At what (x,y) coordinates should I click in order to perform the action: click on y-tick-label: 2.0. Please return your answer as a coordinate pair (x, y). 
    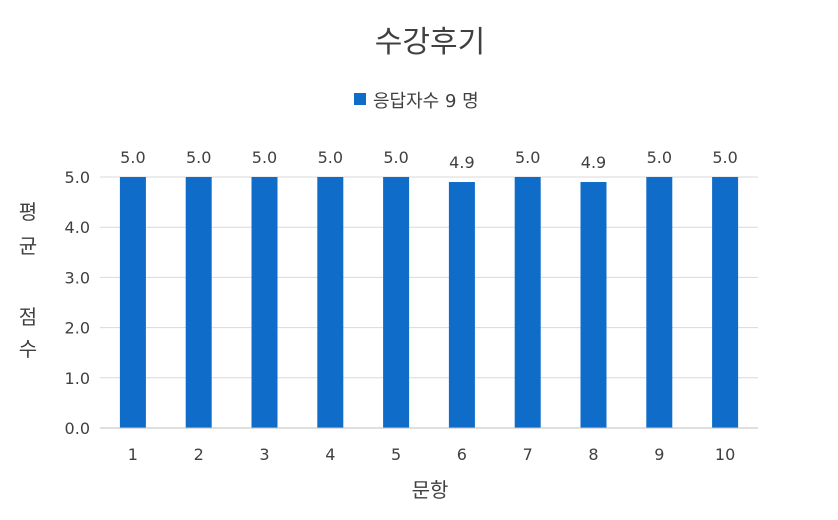
    Looking at the image, I should click on (77, 328).